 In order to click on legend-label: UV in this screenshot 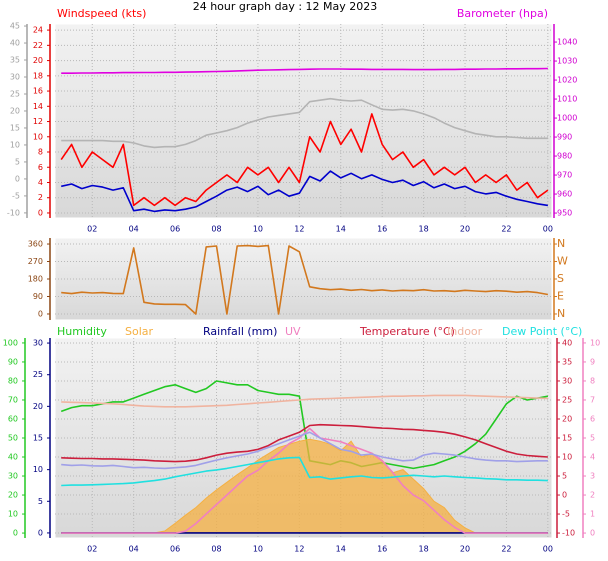, I will do `click(293, 331)`.